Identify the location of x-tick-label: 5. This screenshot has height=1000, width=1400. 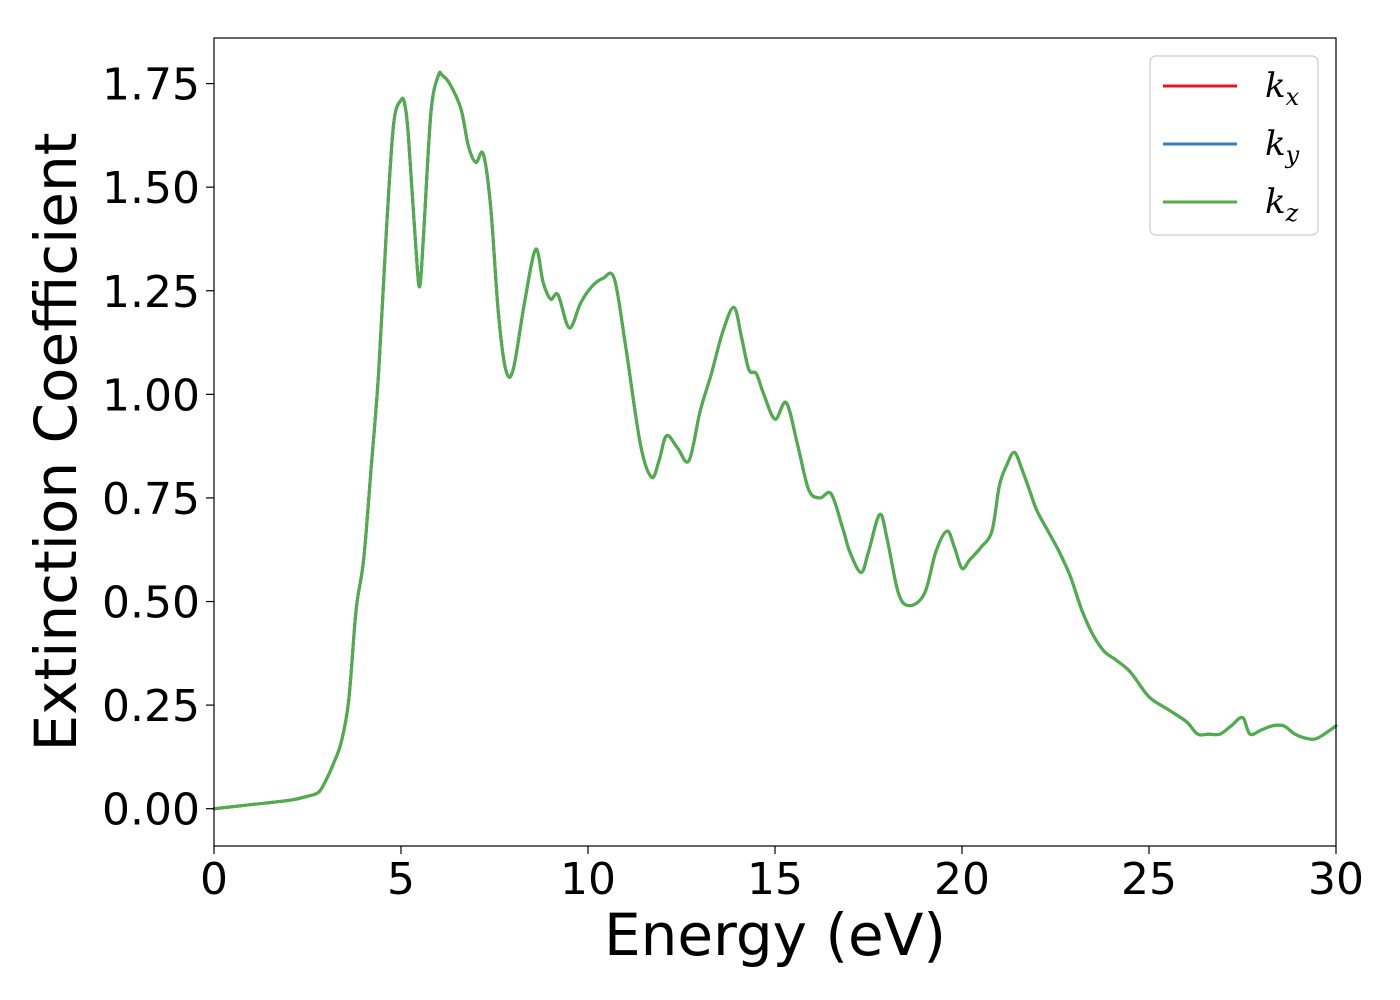
(401, 879).